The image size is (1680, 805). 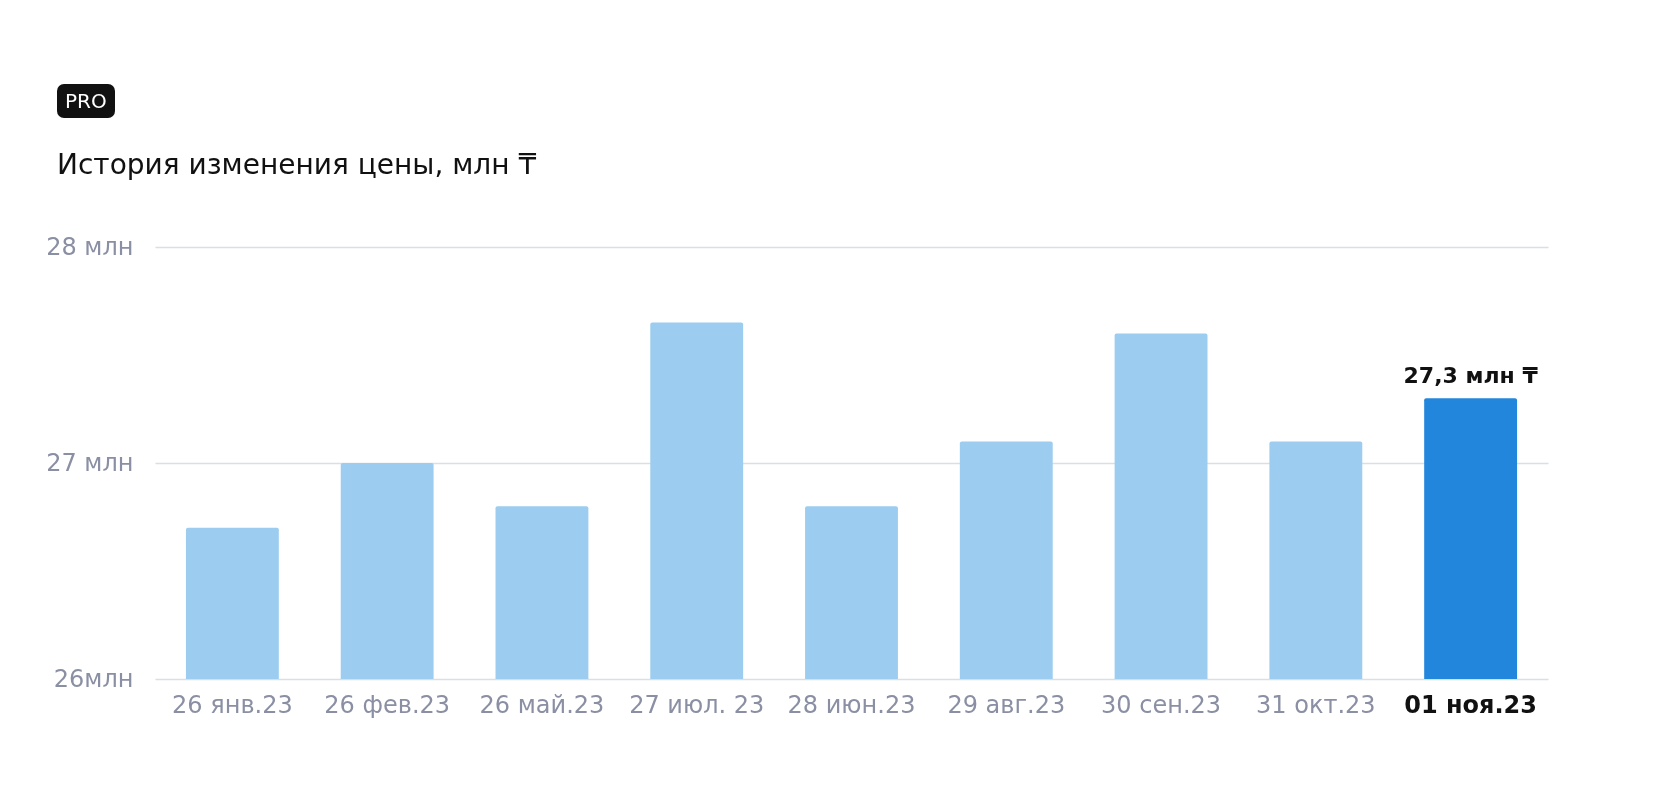 What do you see at coordinates (90, 462) in the screenshot?
I see `y-tick-label: 27 млн` at bounding box center [90, 462].